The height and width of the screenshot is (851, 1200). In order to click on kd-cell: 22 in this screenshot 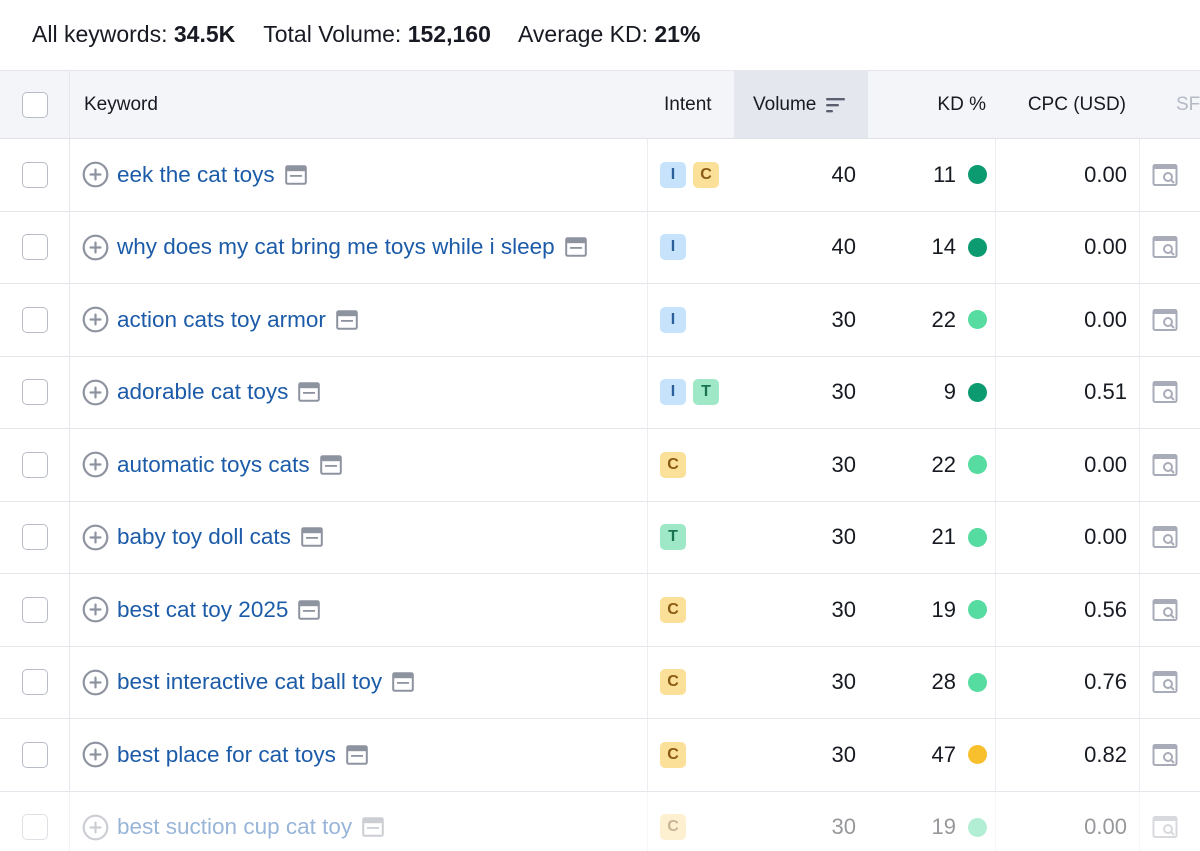, I will do `click(932, 465)`.